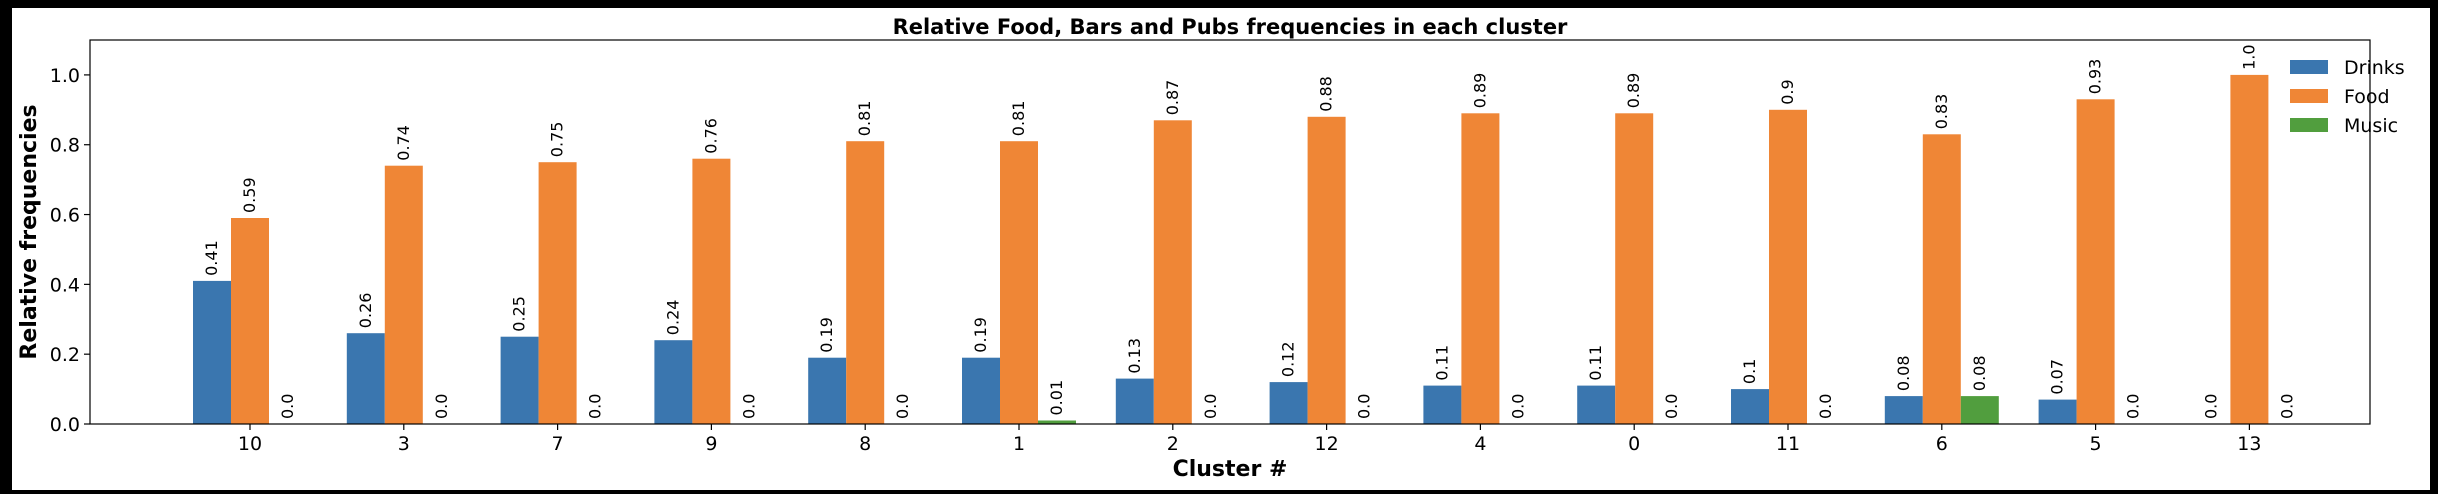 This screenshot has width=2438, height=494. What do you see at coordinates (403, 143) in the screenshot?
I see `data-label-food-cluster-3: 0.74` at bounding box center [403, 143].